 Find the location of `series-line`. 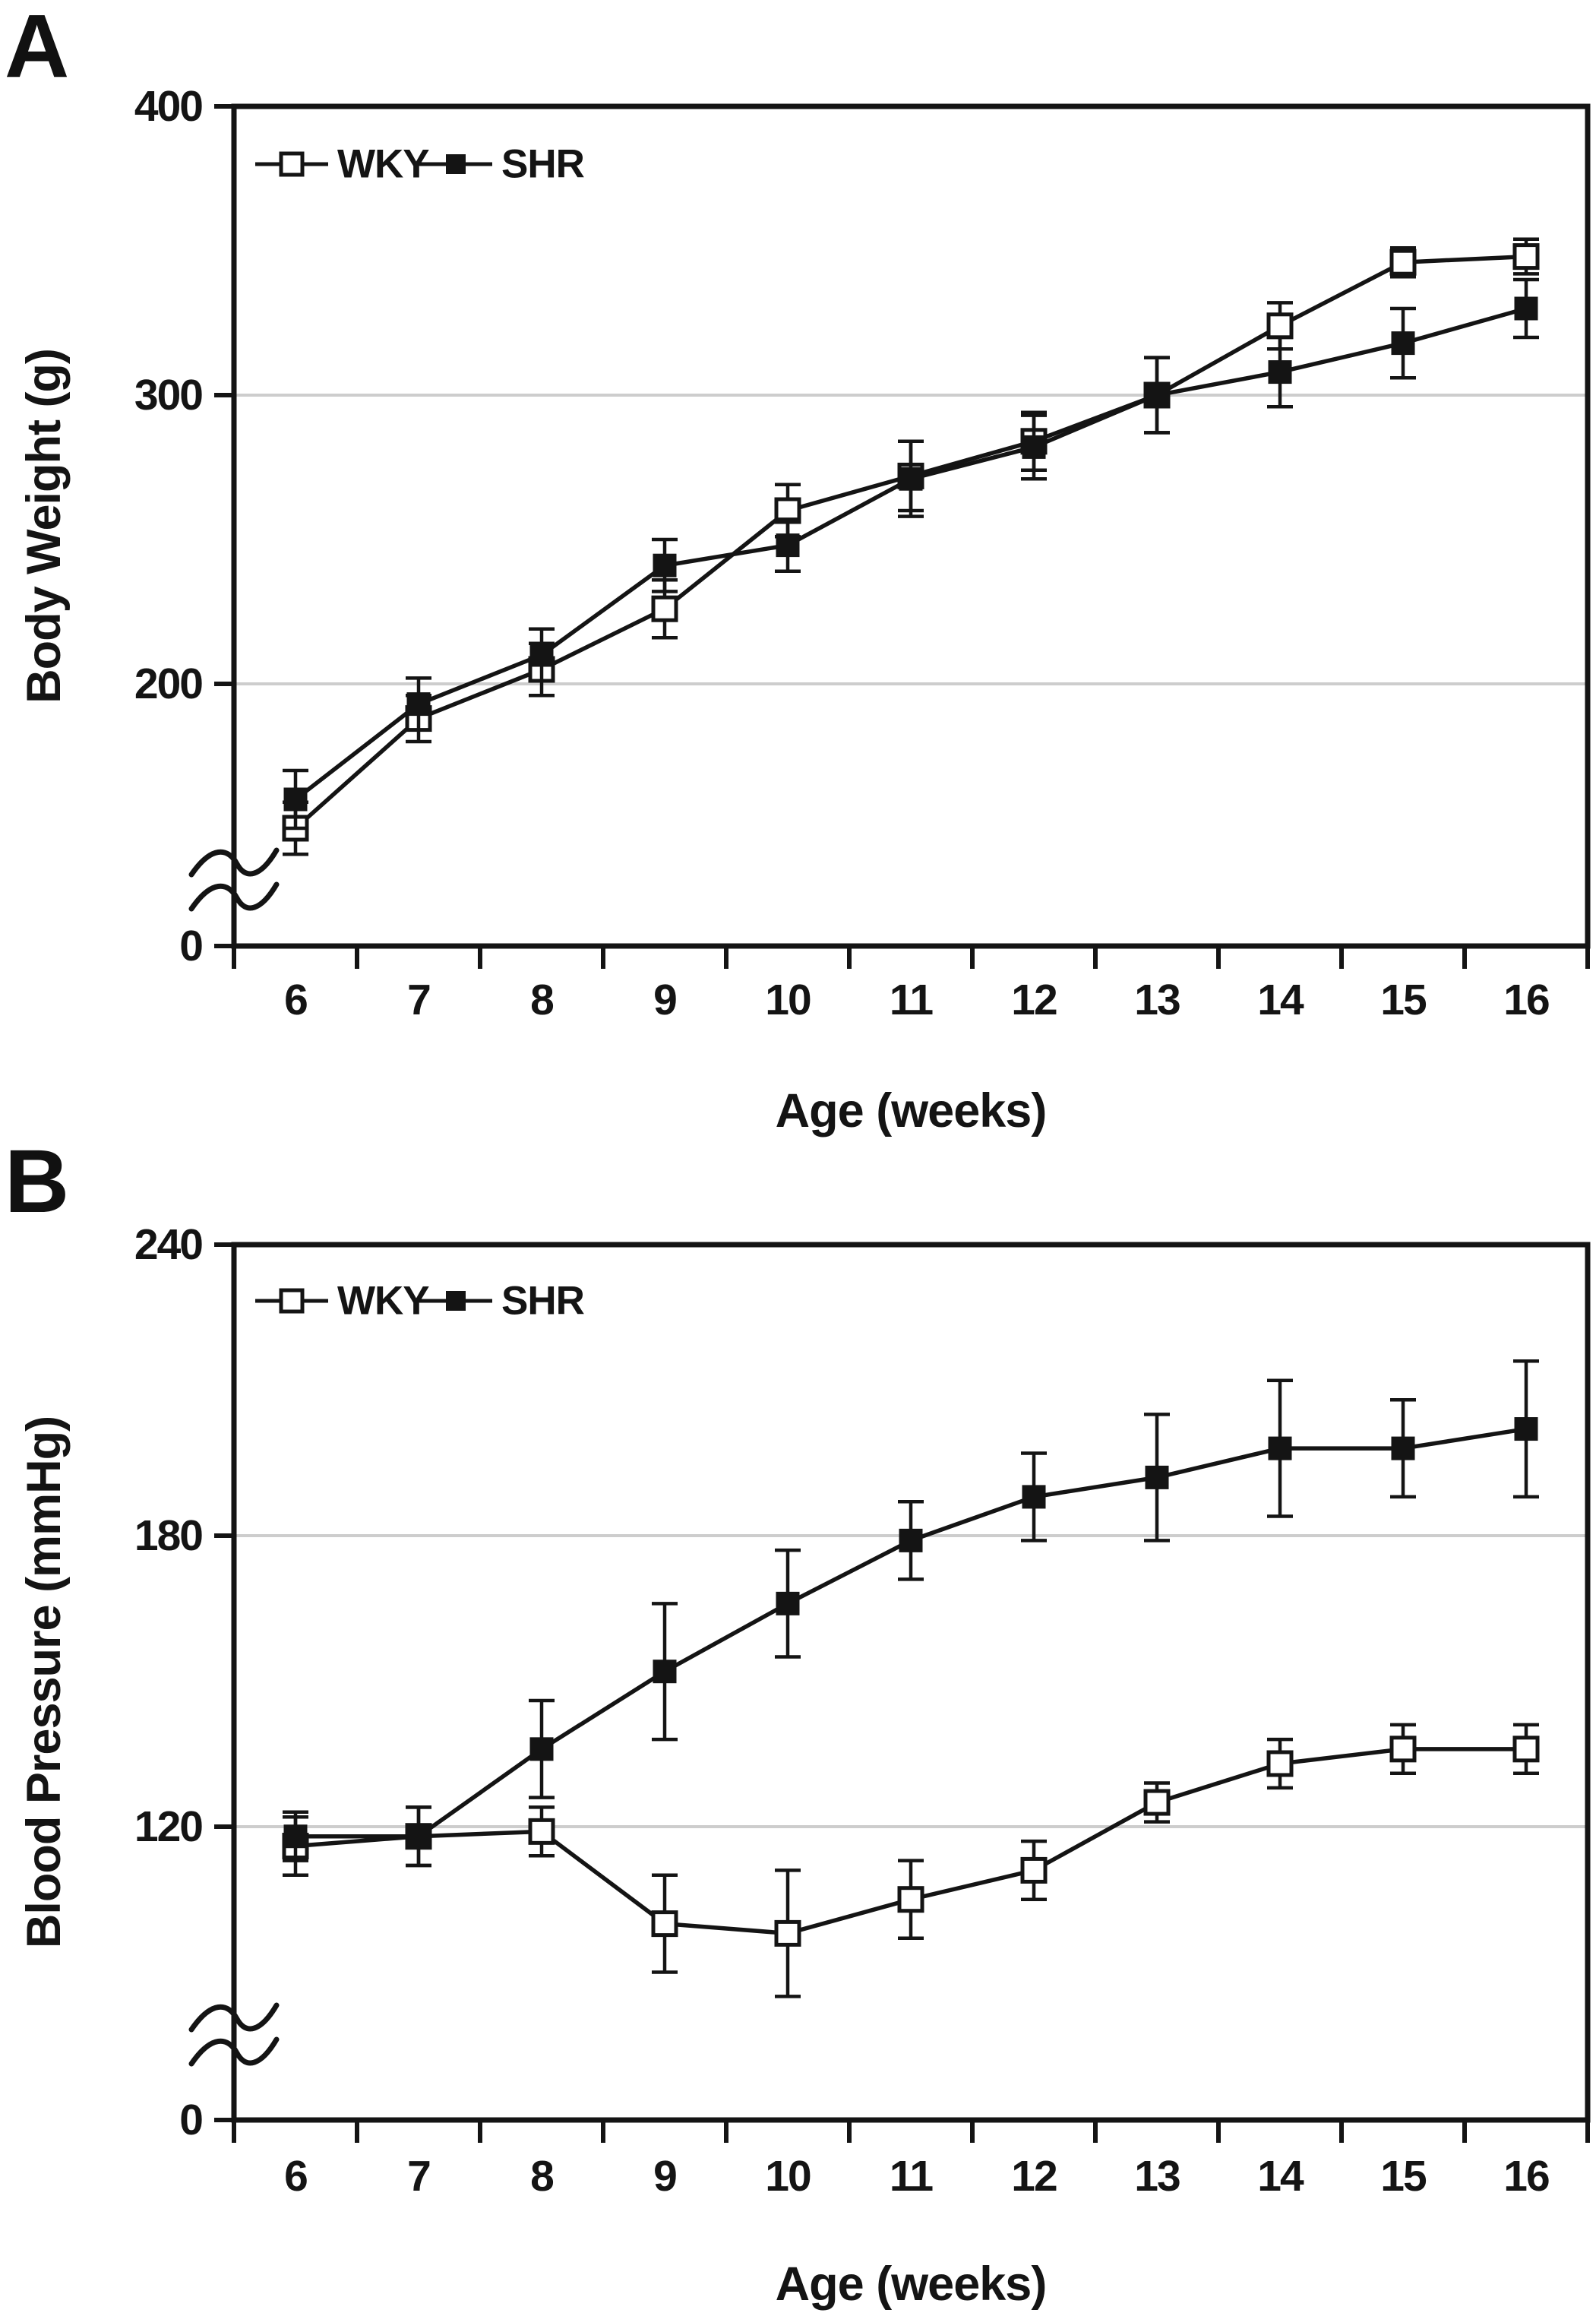

series-line is located at coordinates (911, 1632).